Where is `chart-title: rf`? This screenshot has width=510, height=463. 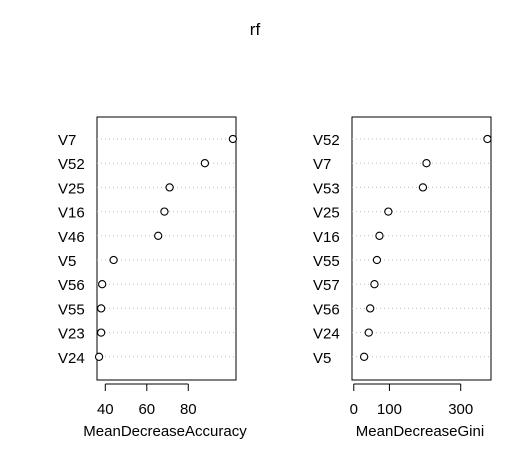 chart-title: rf is located at coordinates (255, 29).